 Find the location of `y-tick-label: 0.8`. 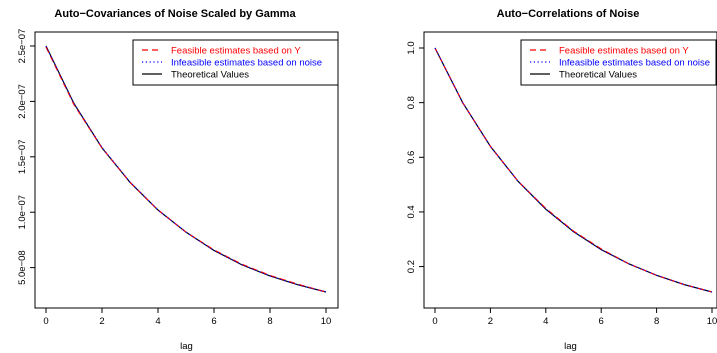

y-tick-label: 0.8 is located at coordinates (411, 102).